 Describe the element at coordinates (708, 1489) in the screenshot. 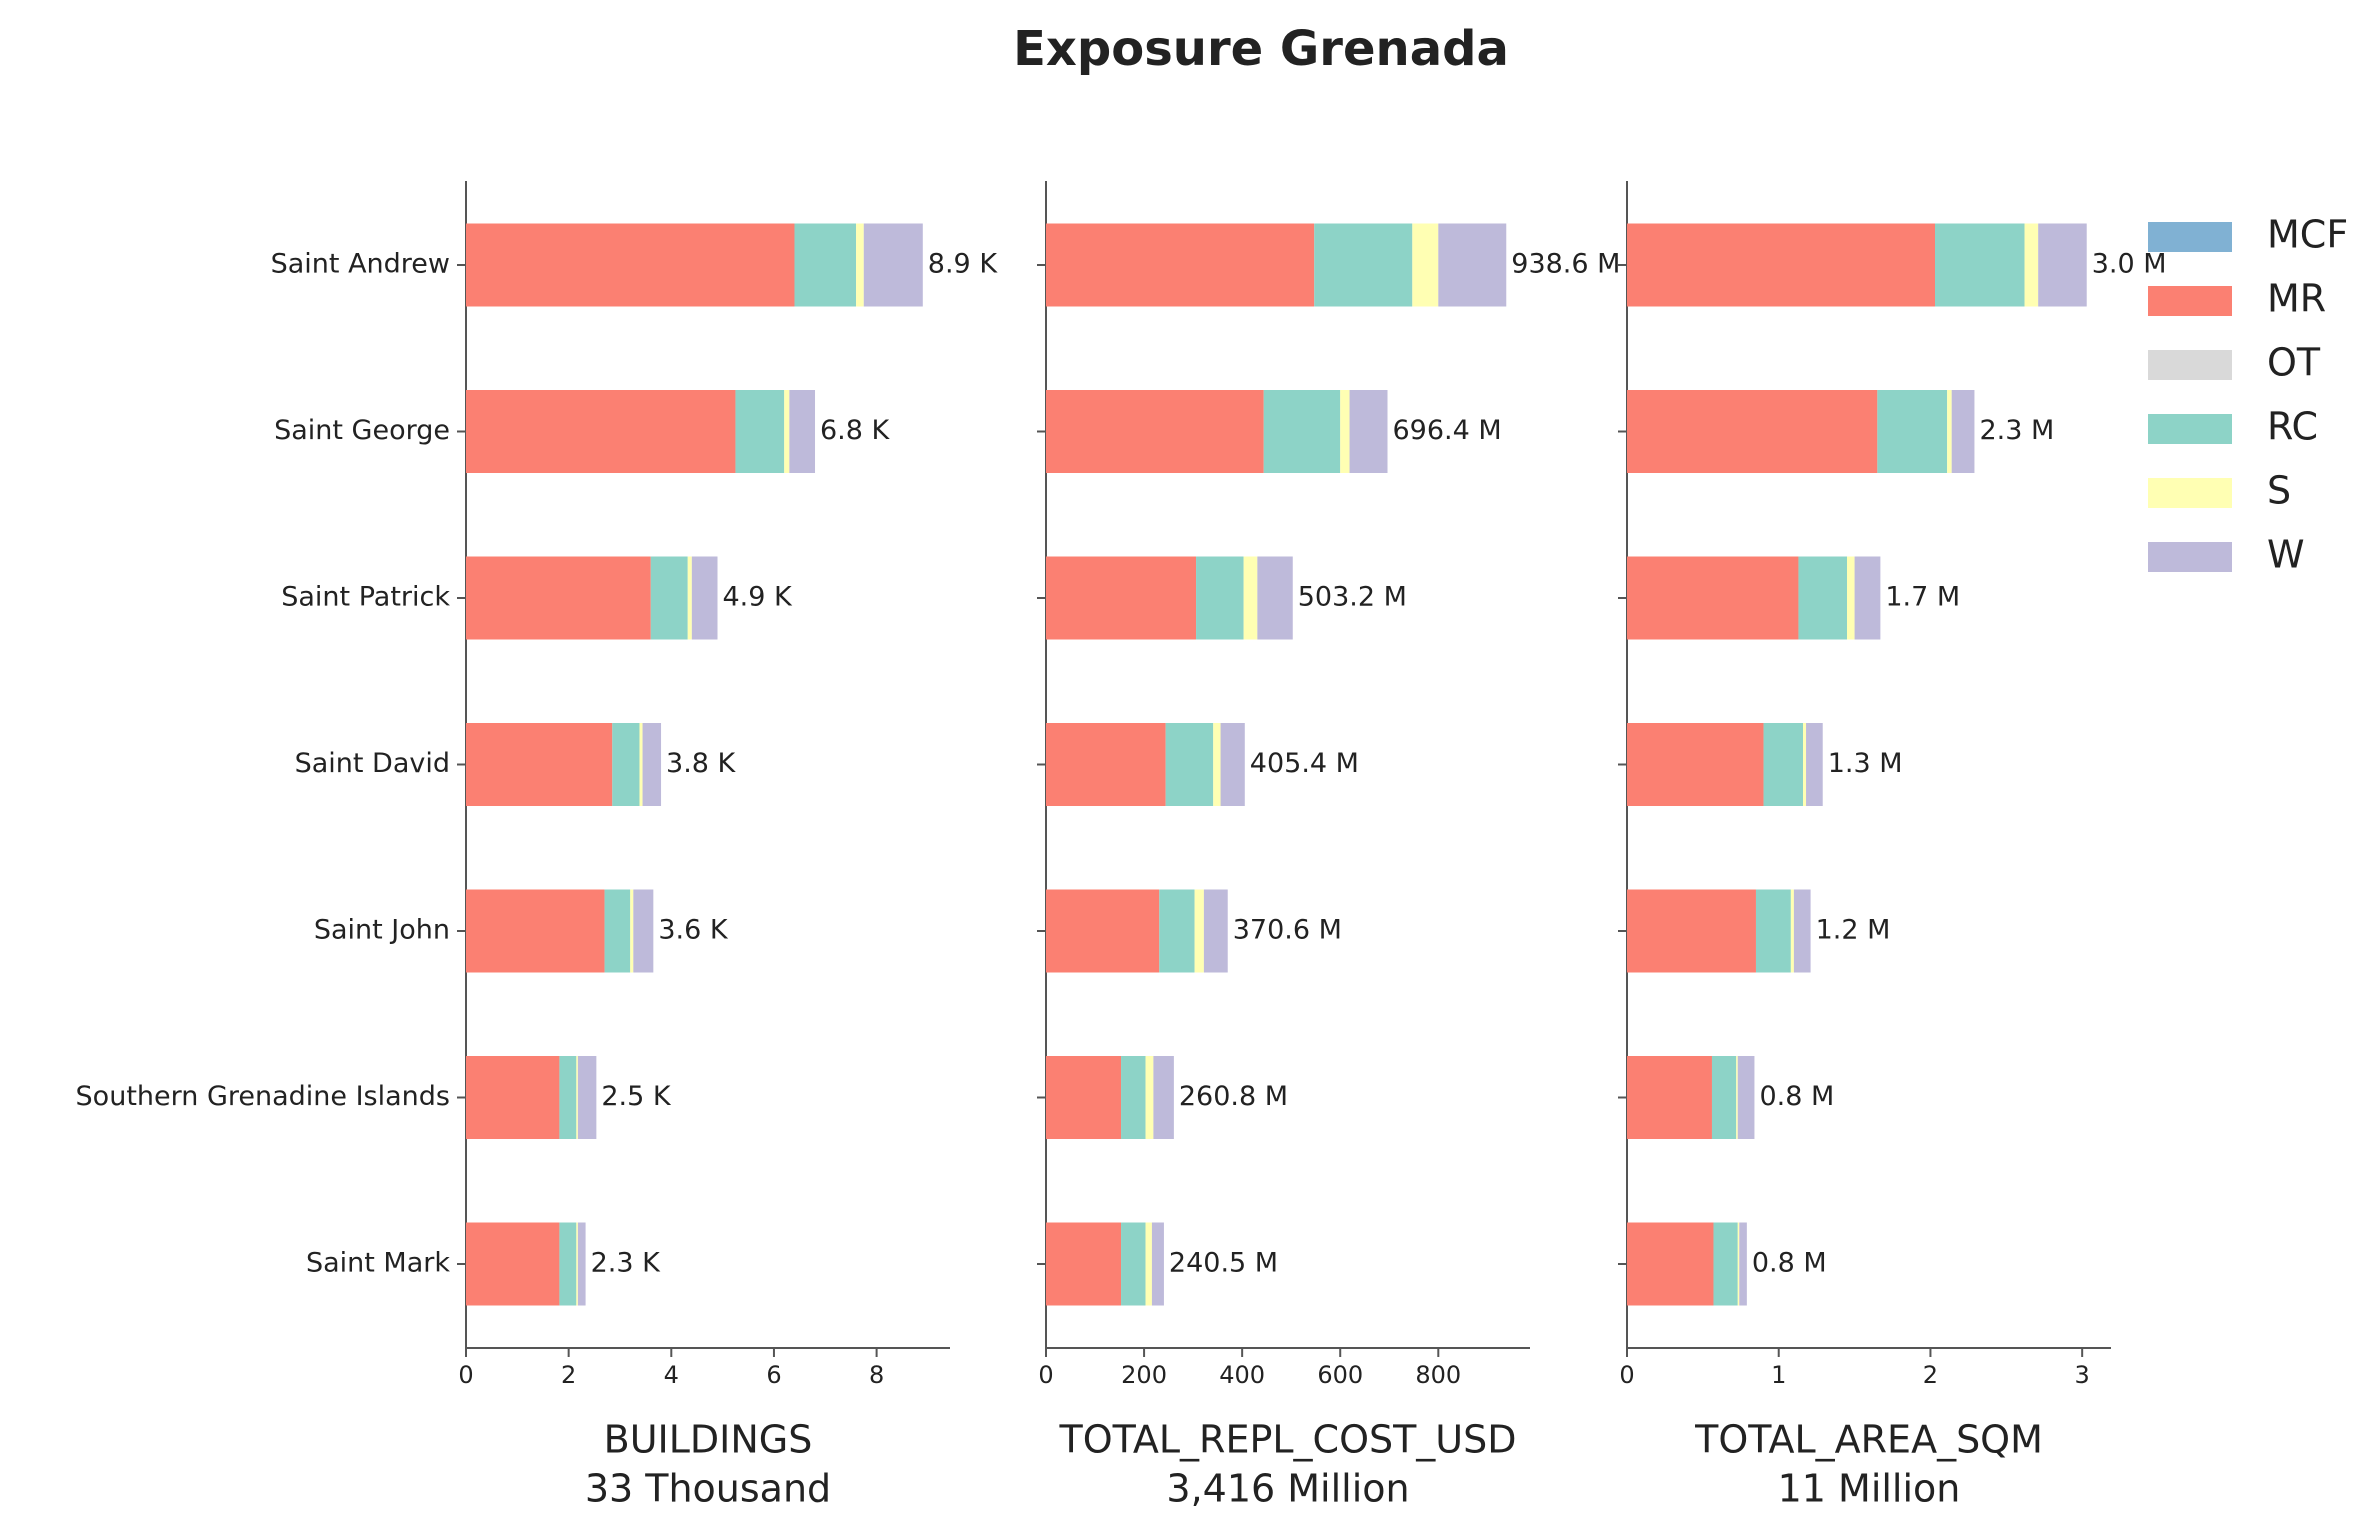

I see `x-axis-sublabel: 33 Thousand` at that location.